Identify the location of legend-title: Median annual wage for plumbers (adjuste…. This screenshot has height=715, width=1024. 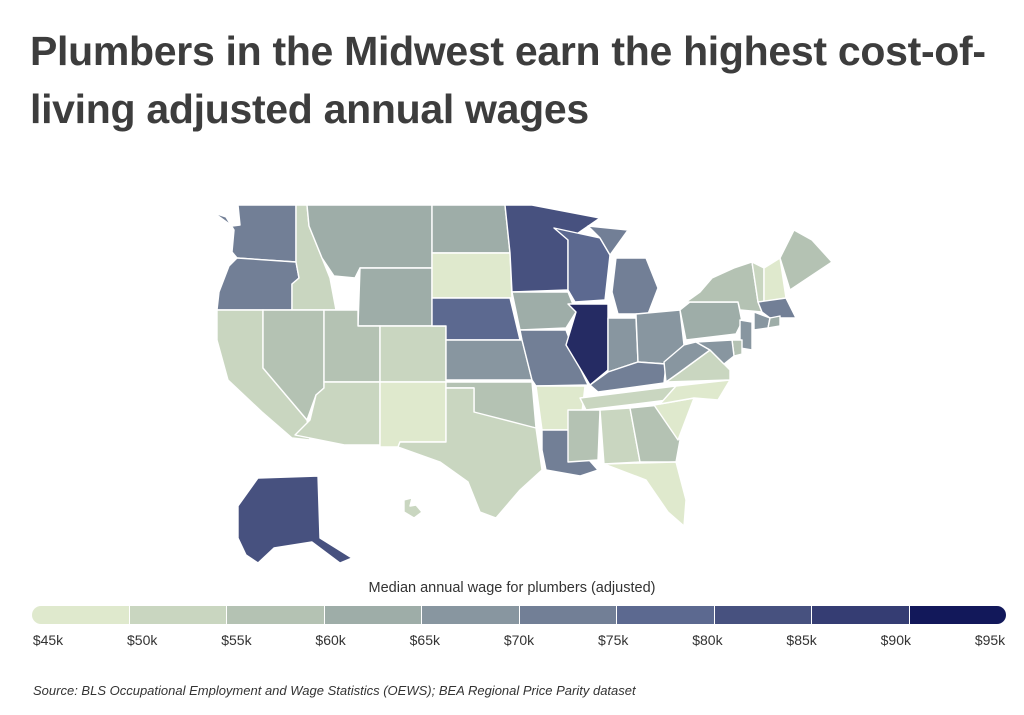
(512, 588).